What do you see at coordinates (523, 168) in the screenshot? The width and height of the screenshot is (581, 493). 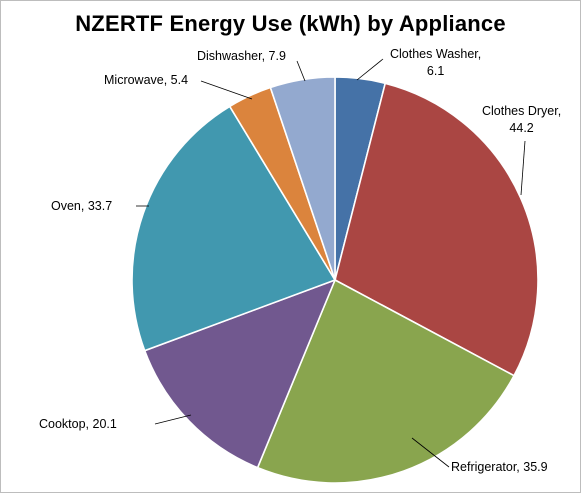 I see `leader-line-clothes-dryer` at bounding box center [523, 168].